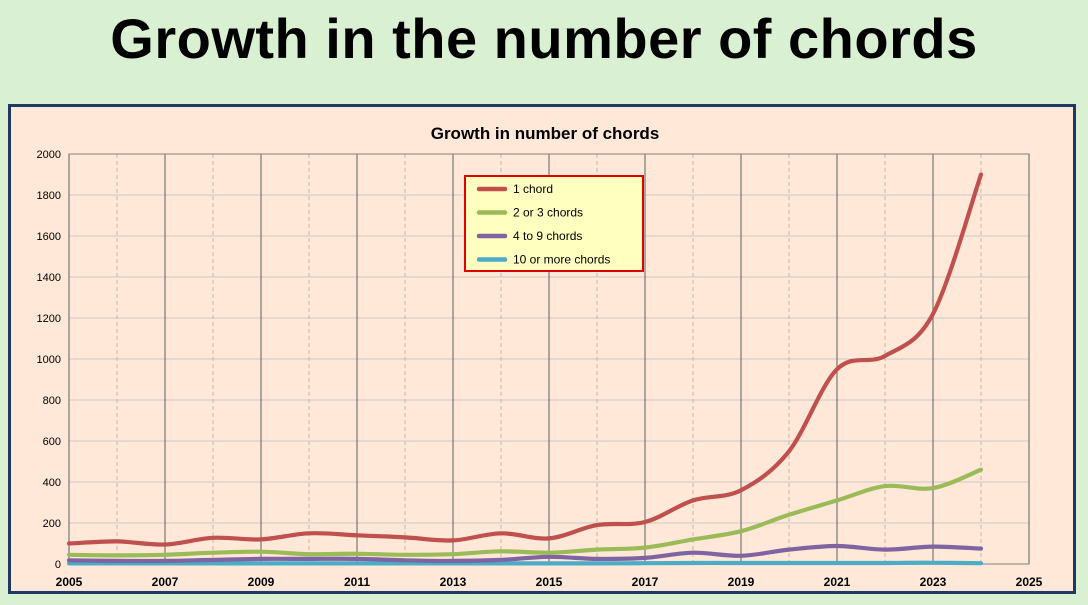 This screenshot has width=1088, height=605. I want to click on series-line-10-or-more-chords, so click(525, 563).